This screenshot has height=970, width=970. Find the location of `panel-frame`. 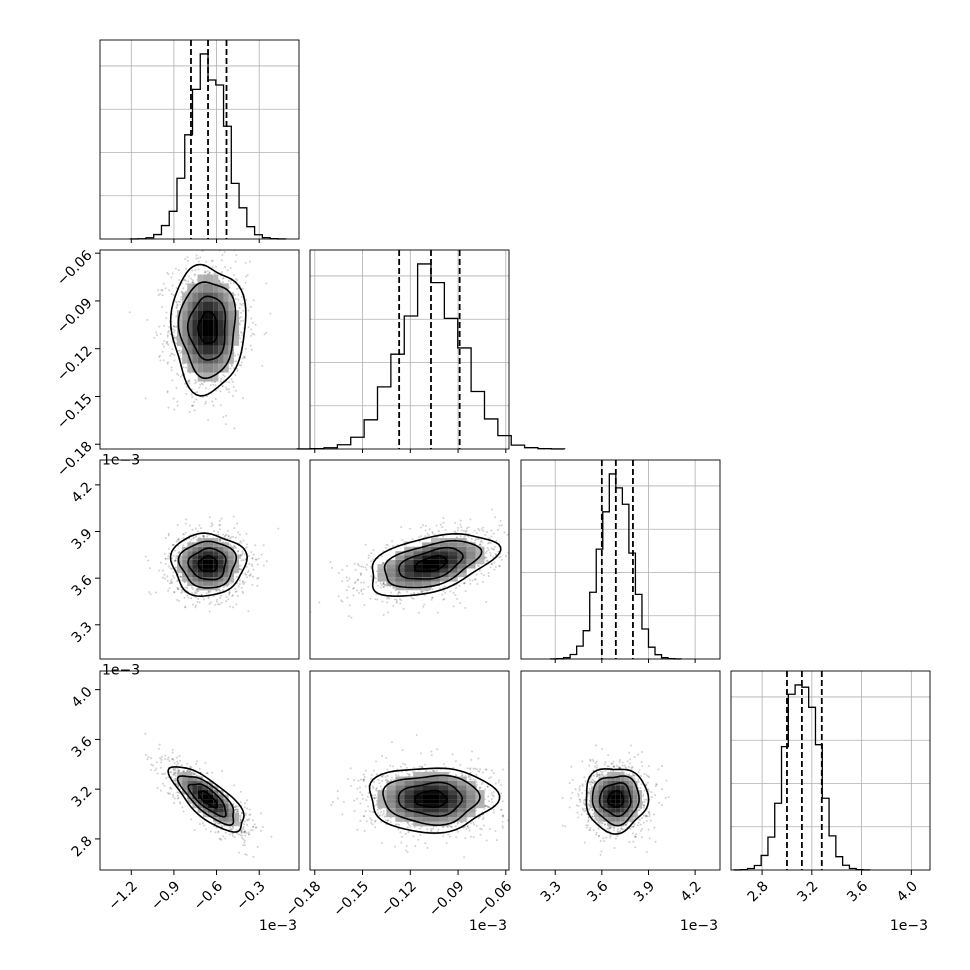

panel-frame is located at coordinates (199, 559).